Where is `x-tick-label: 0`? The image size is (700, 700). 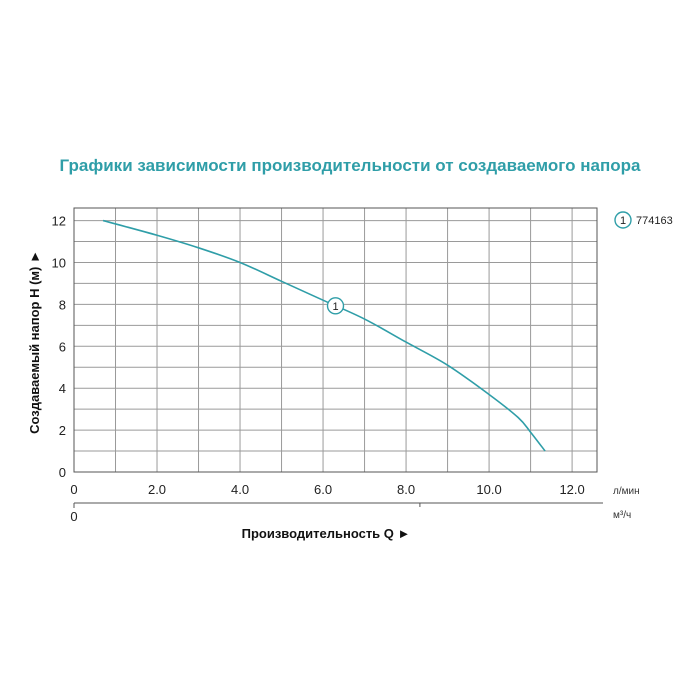 x-tick-label: 0 is located at coordinates (73, 489).